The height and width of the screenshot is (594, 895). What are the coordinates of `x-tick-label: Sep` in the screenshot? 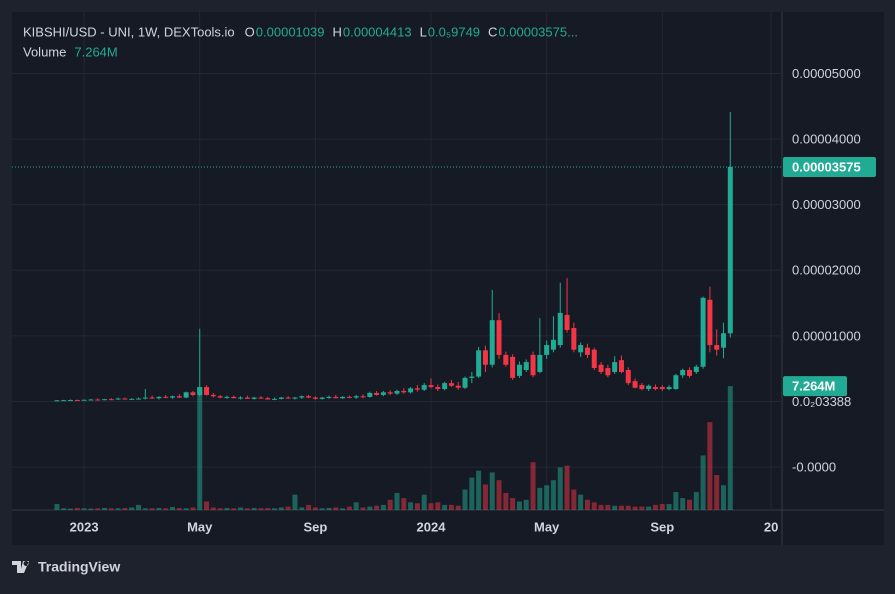 It's located at (662, 526).